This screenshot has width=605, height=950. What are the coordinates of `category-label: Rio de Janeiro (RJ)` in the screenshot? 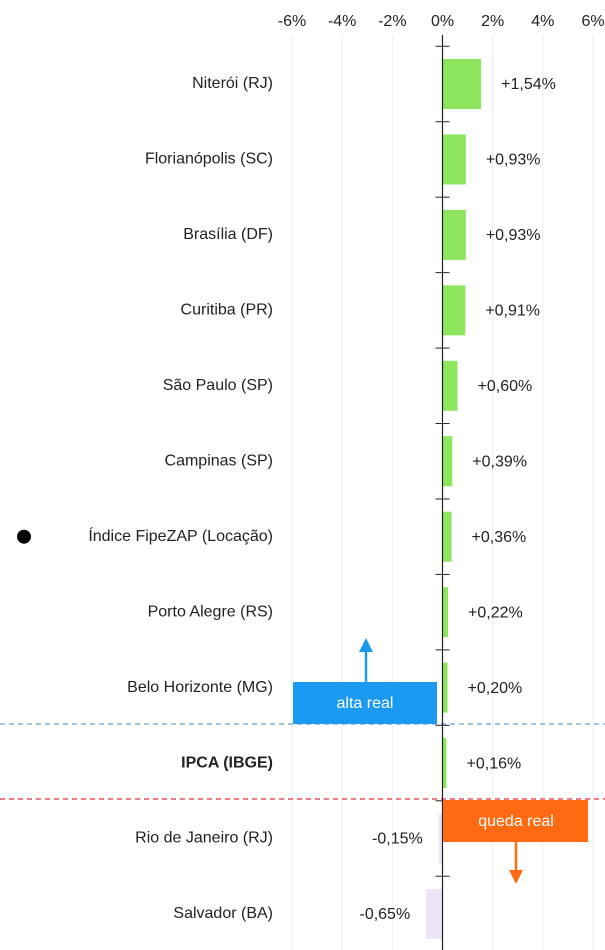 It's located at (204, 838).